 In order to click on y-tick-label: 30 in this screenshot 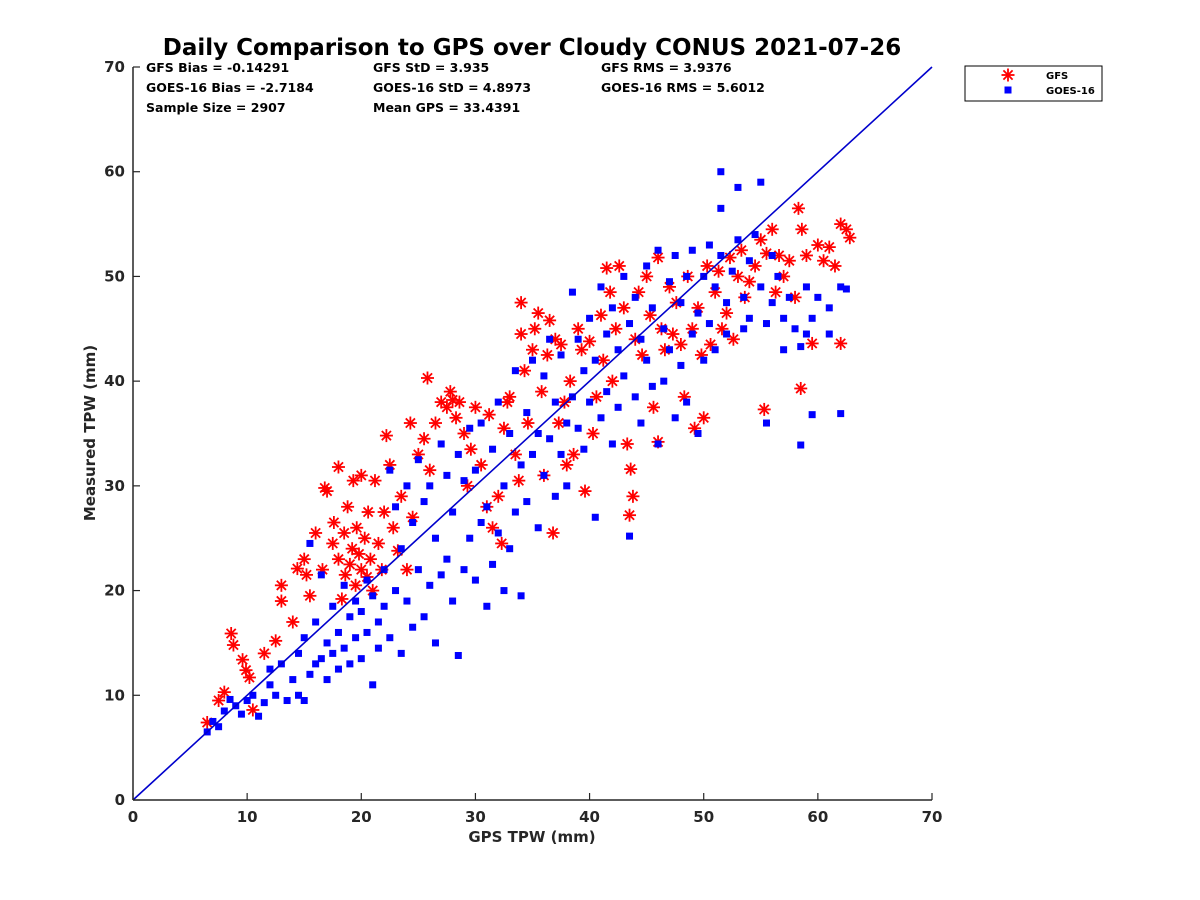, I will do `click(114, 486)`.